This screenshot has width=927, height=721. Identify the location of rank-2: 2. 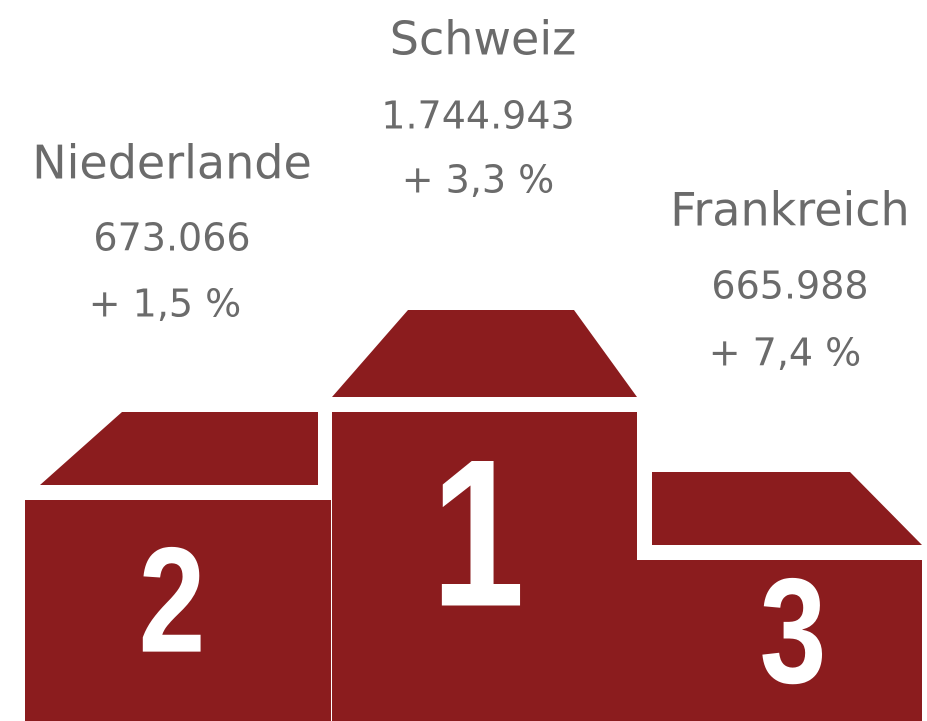
(172, 600).